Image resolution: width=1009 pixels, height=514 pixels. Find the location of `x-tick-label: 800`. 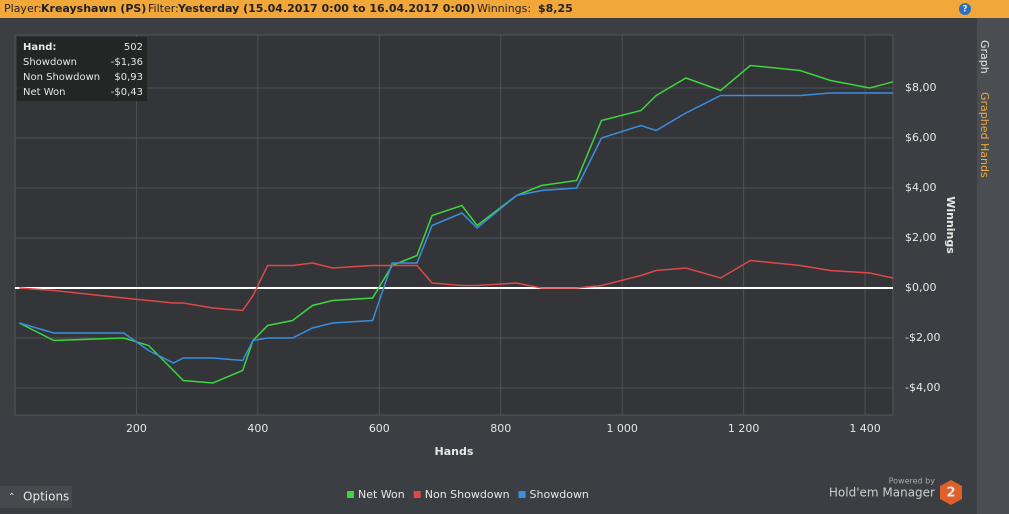

x-tick-label: 800 is located at coordinates (500, 428).